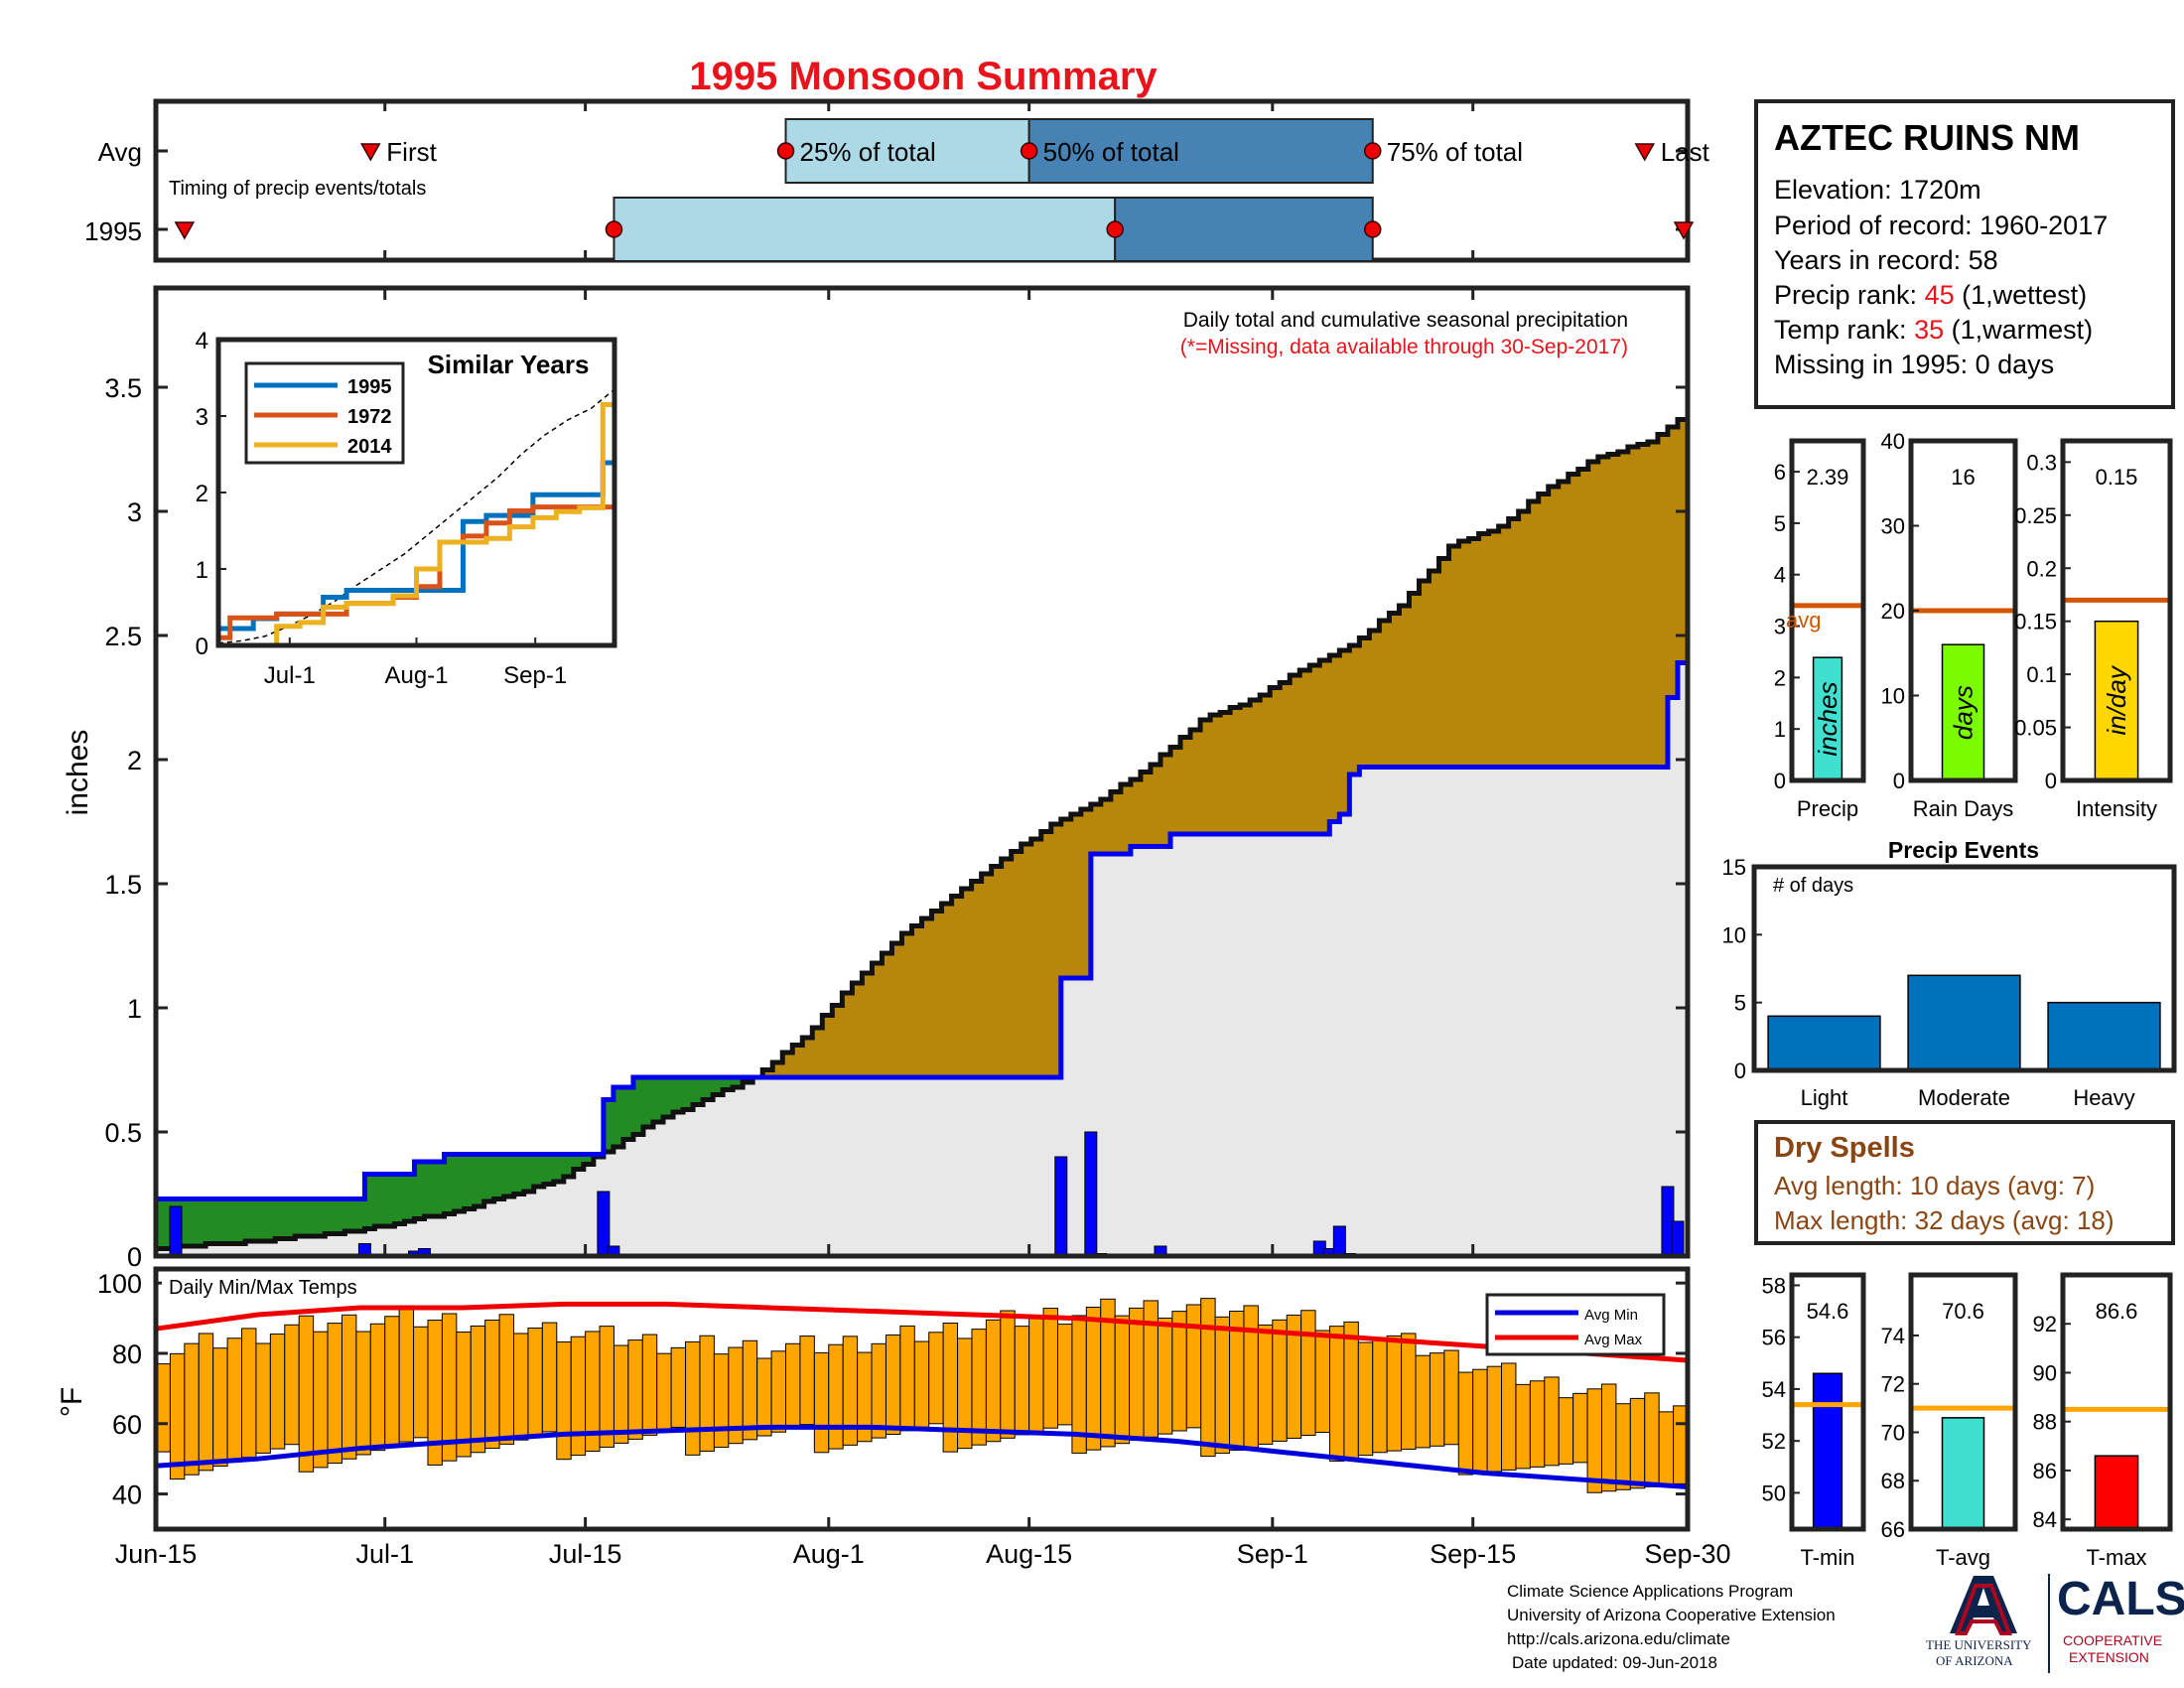 The width and height of the screenshot is (2184, 1688). What do you see at coordinates (1963, 850) in the screenshot?
I see `precip-events-title: Precip Events` at bounding box center [1963, 850].